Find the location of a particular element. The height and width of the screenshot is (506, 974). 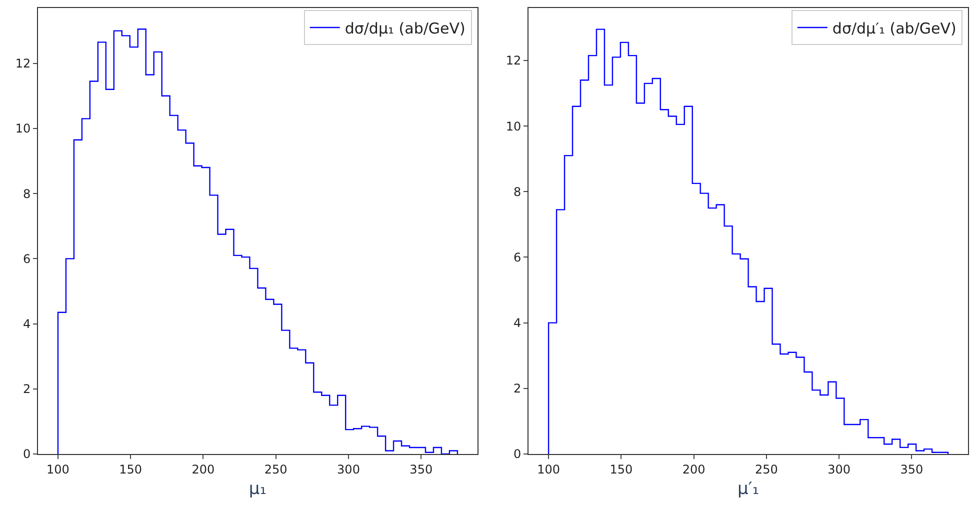

legend-label: dσ/dμ′₁ (ab/GeV) is located at coordinates (894, 28).